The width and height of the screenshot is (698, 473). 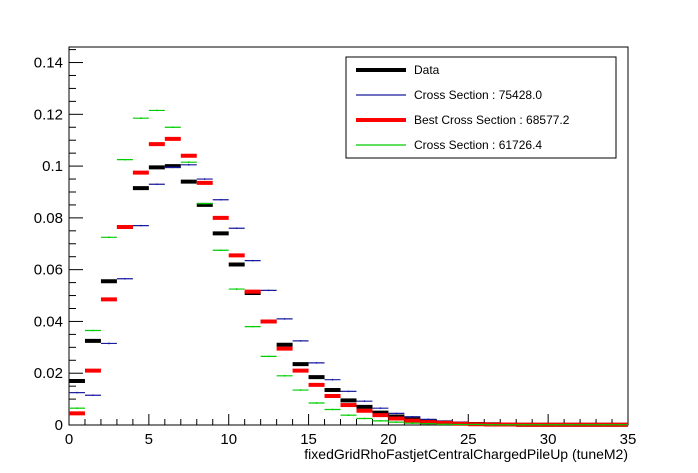 What do you see at coordinates (468, 439) in the screenshot?
I see `x-tick-label: 25` at bounding box center [468, 439].